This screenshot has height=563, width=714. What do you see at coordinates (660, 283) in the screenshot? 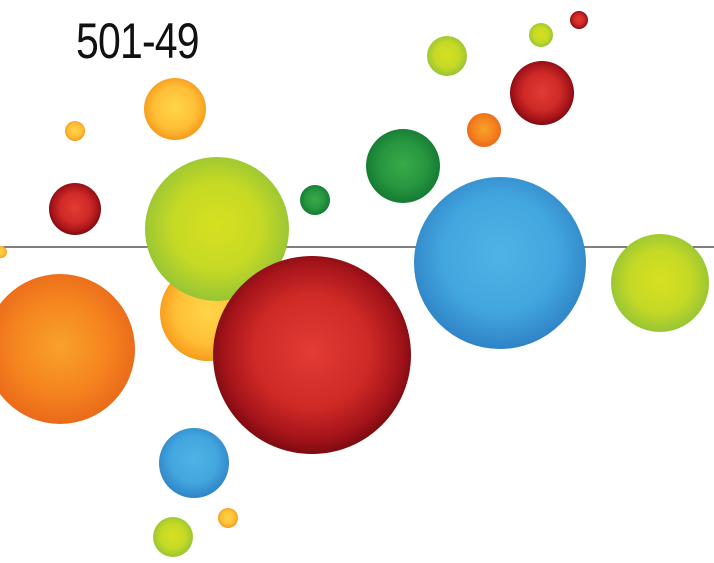
I see `bubble-lime-right-edge` at bounding box center [660, 283].